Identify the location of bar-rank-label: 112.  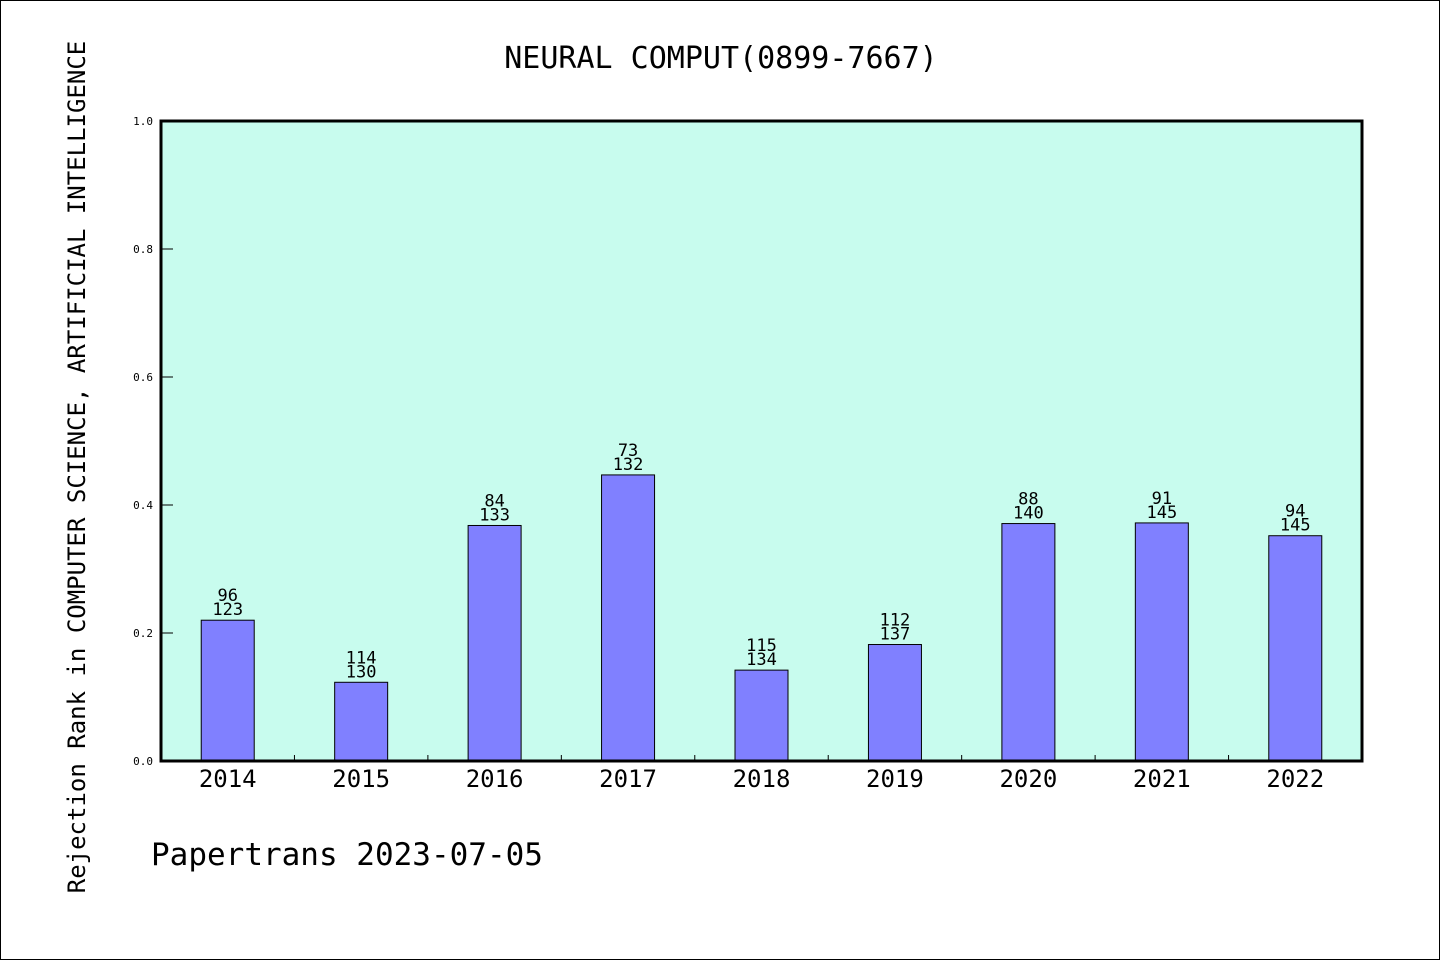
(895, 621).